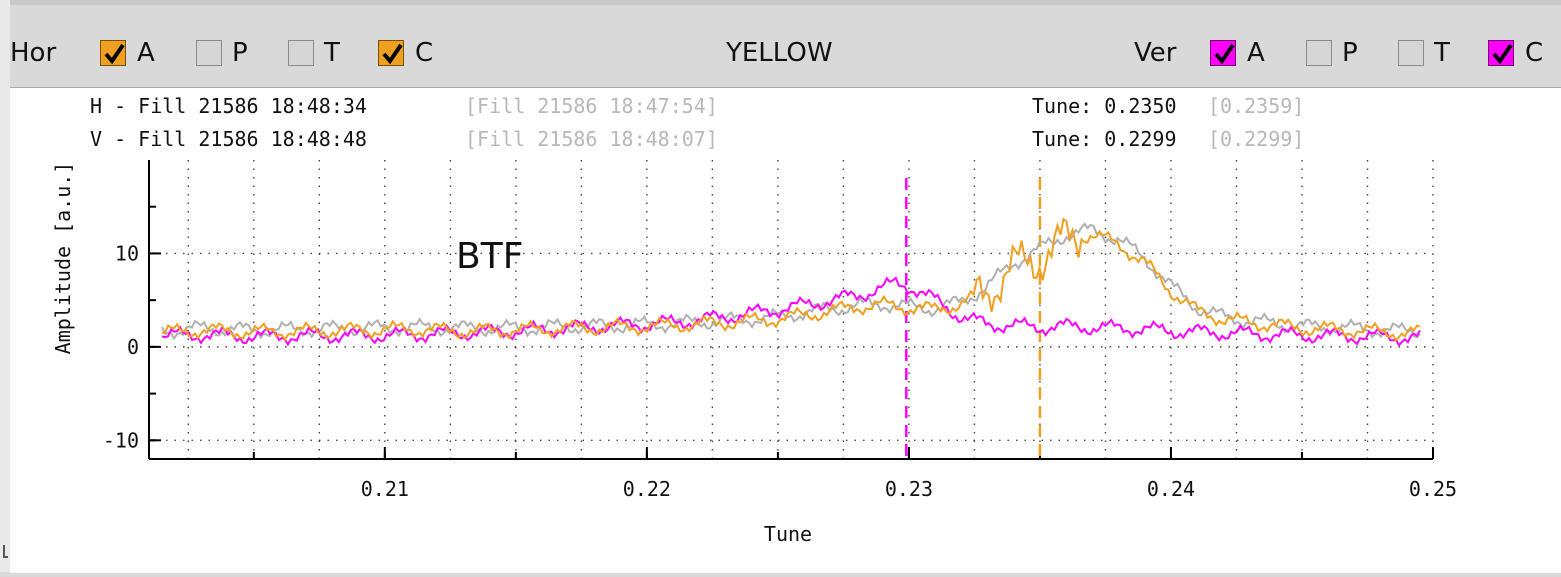  I want to click on window-left-edge, so click(5, 286).